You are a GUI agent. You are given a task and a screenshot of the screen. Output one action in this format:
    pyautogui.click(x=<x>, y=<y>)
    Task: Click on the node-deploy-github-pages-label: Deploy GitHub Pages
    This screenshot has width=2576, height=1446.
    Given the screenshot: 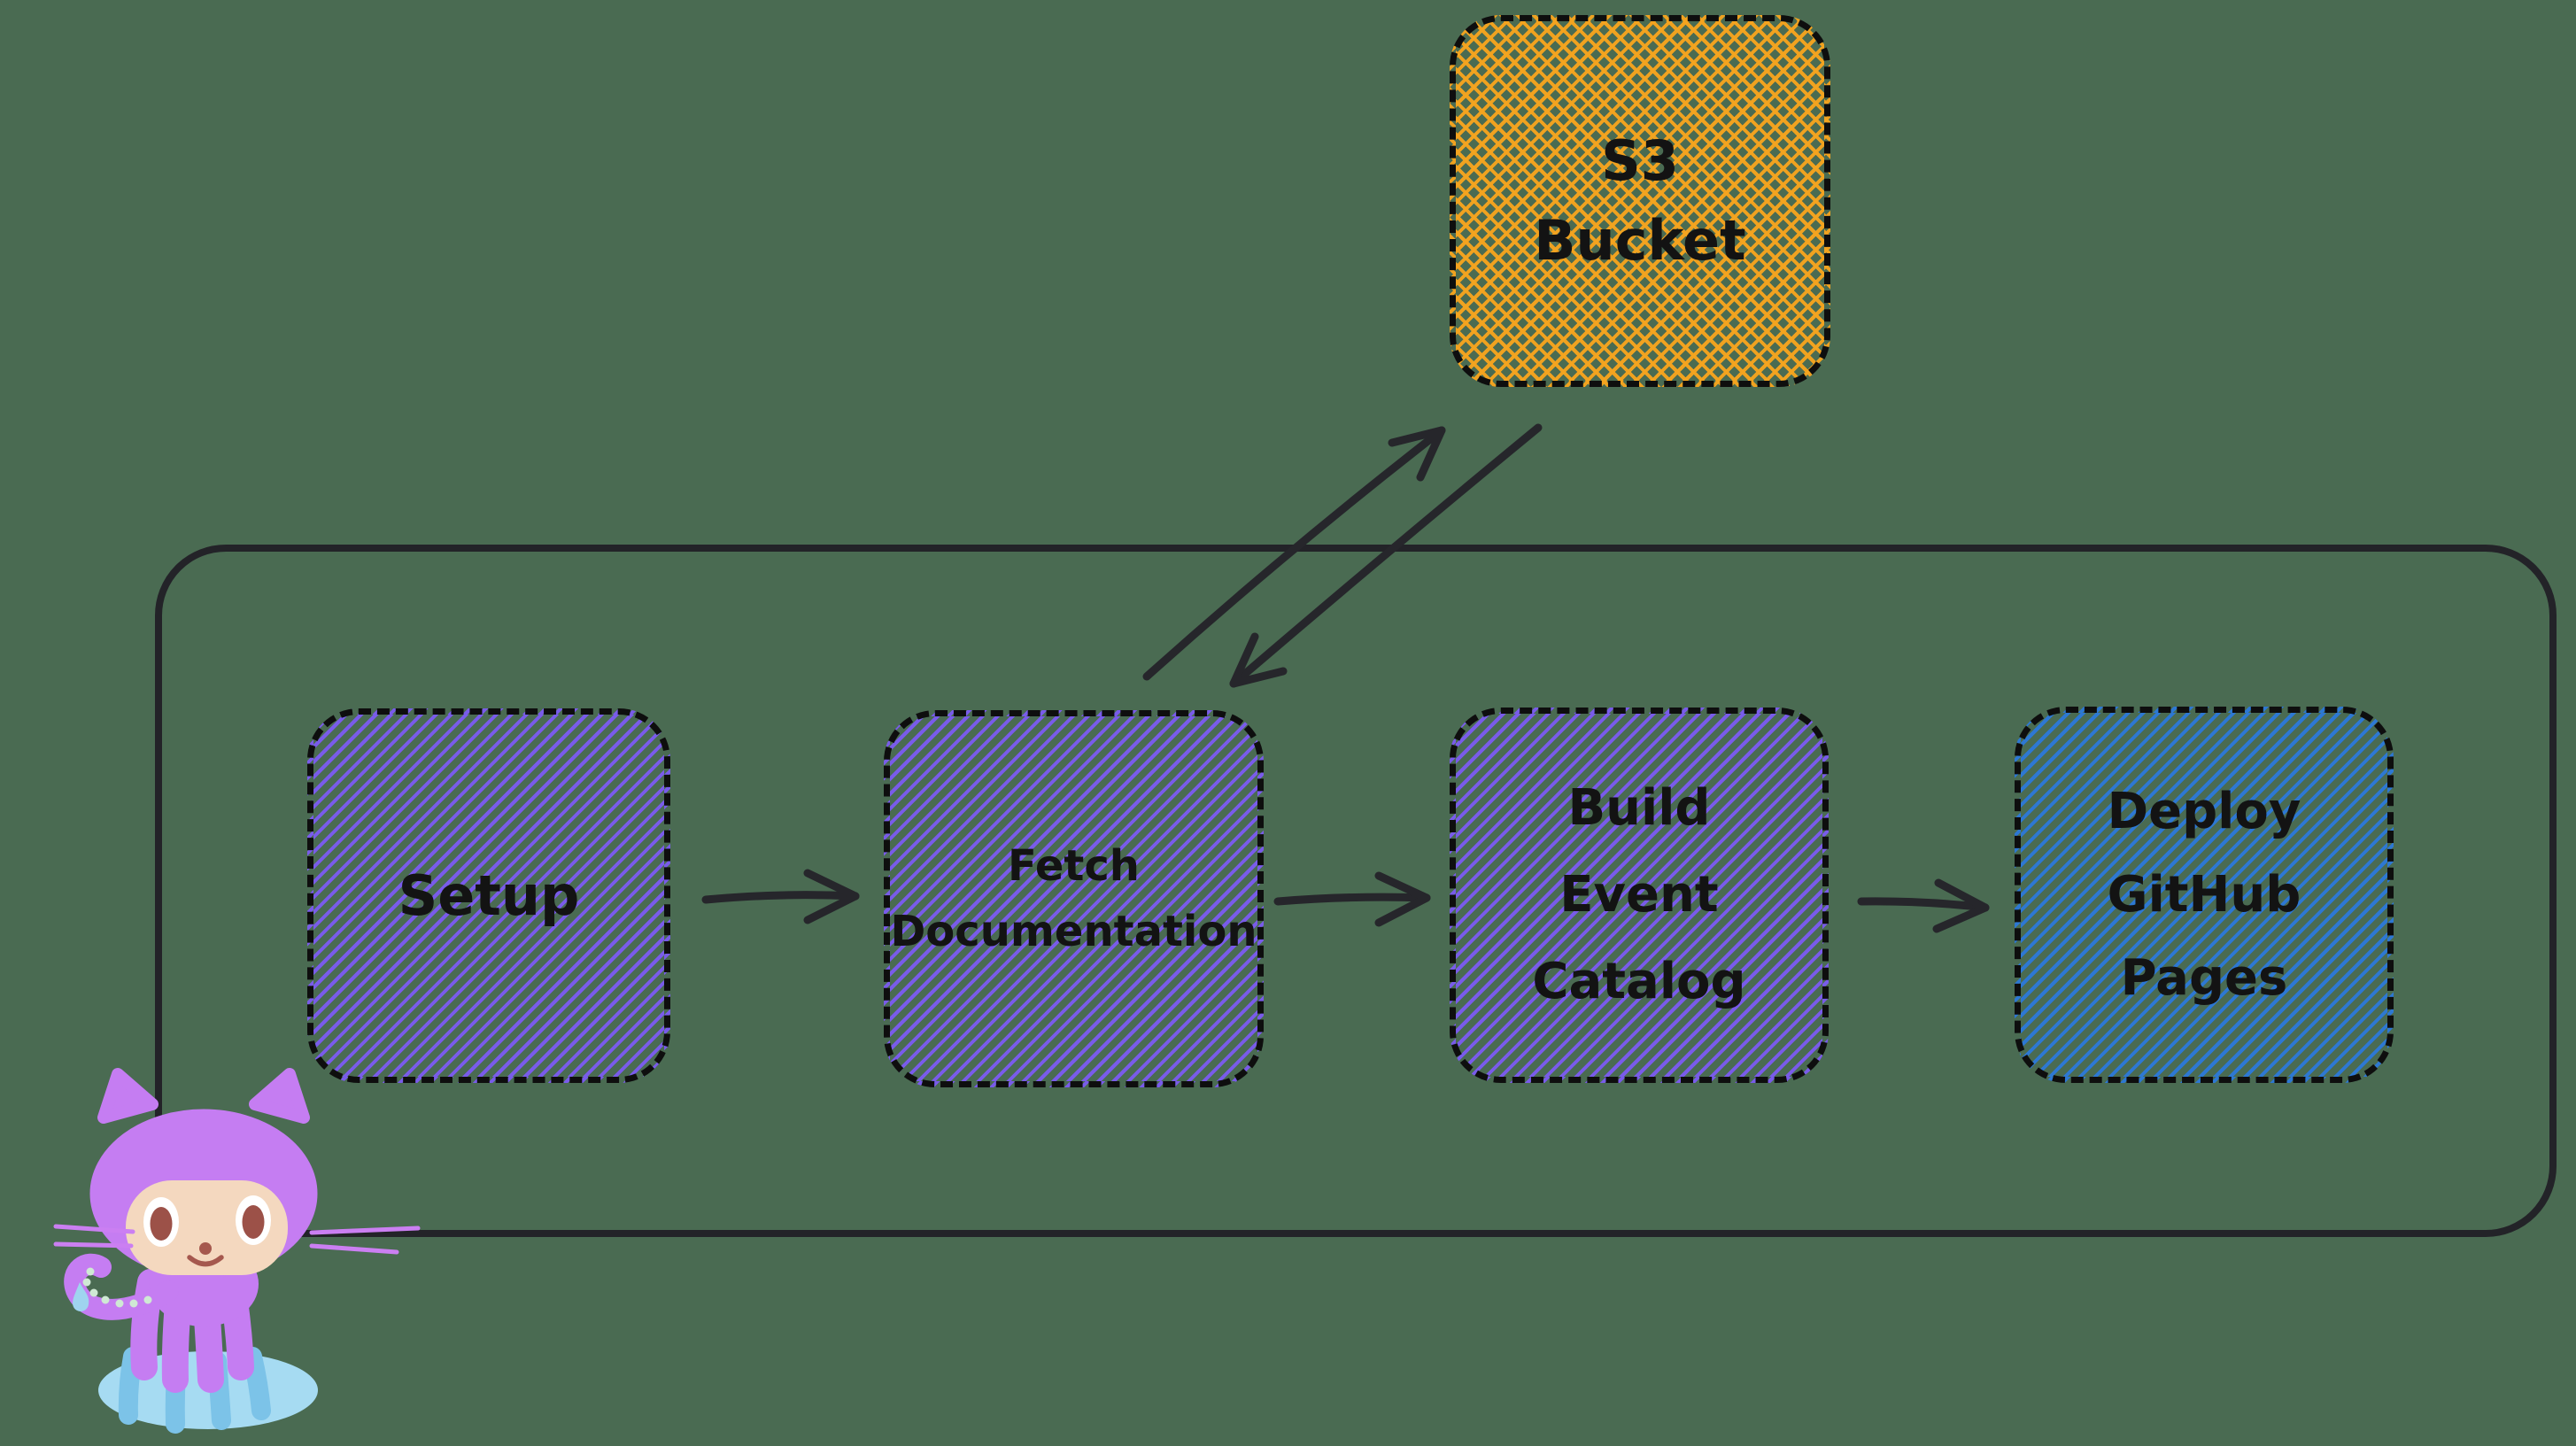 What is the action you would take?
    pyautogui.click(x=2204, y=894)
    